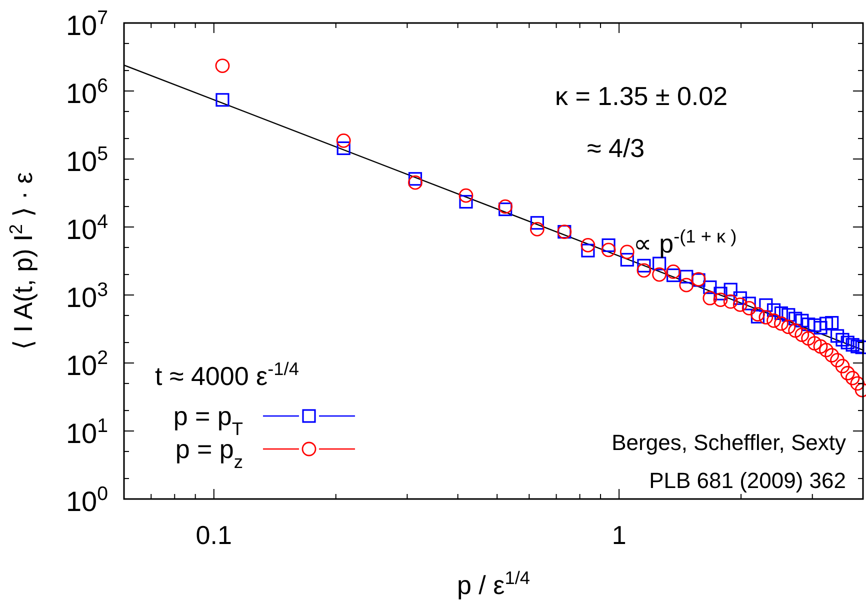  What do you see at coordinates (87, 432) in the screenshot?
I see `y-tick-label: 10$^{1}$` at bounding box center [87, 432].